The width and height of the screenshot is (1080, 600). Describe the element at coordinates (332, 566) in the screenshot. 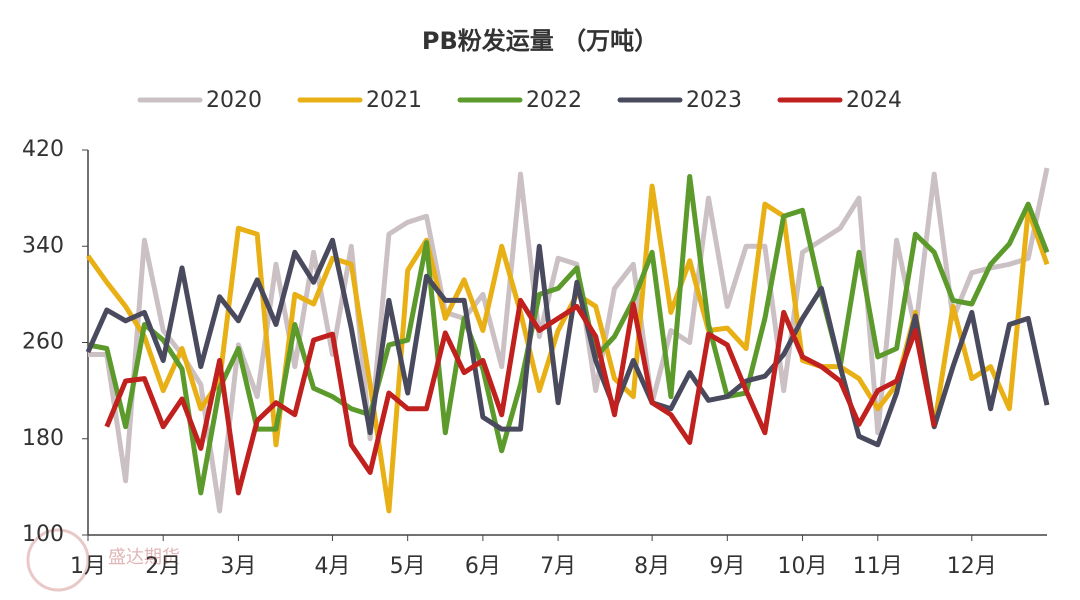

I see `x-tick-label: 4月` at that location.